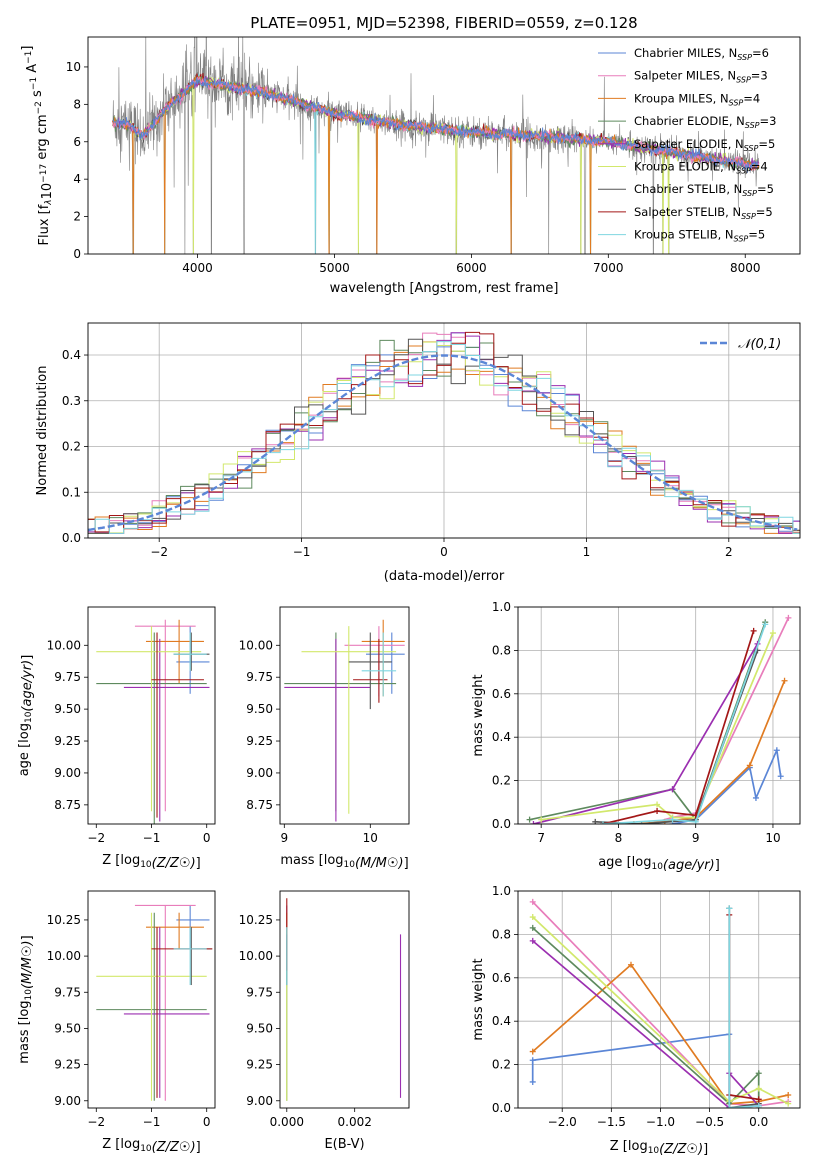 The image size is (819, 1170). I want to click on x-tick-label: 7, so click(541, 838).